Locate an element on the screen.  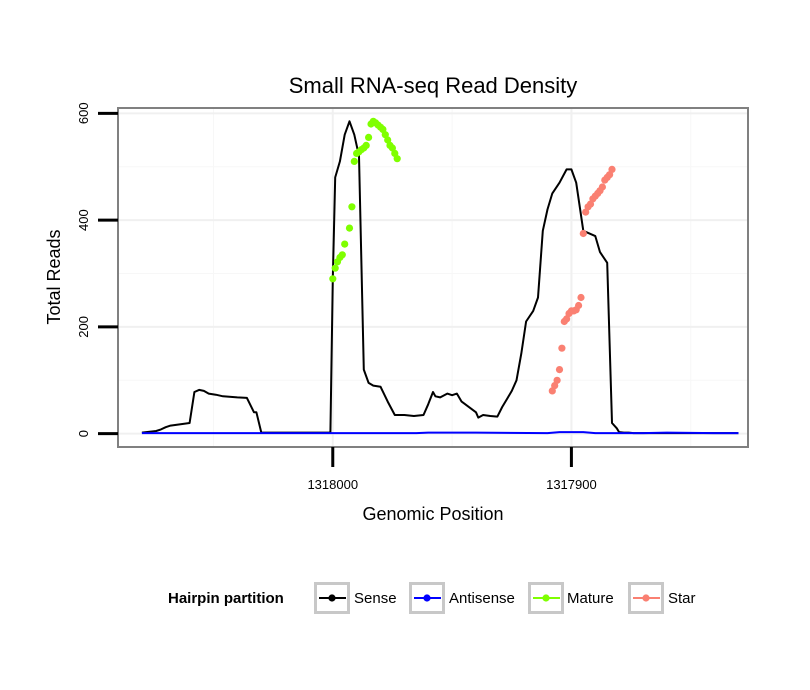
legend-item-sense: Sense is located at coordinates (355, 598).